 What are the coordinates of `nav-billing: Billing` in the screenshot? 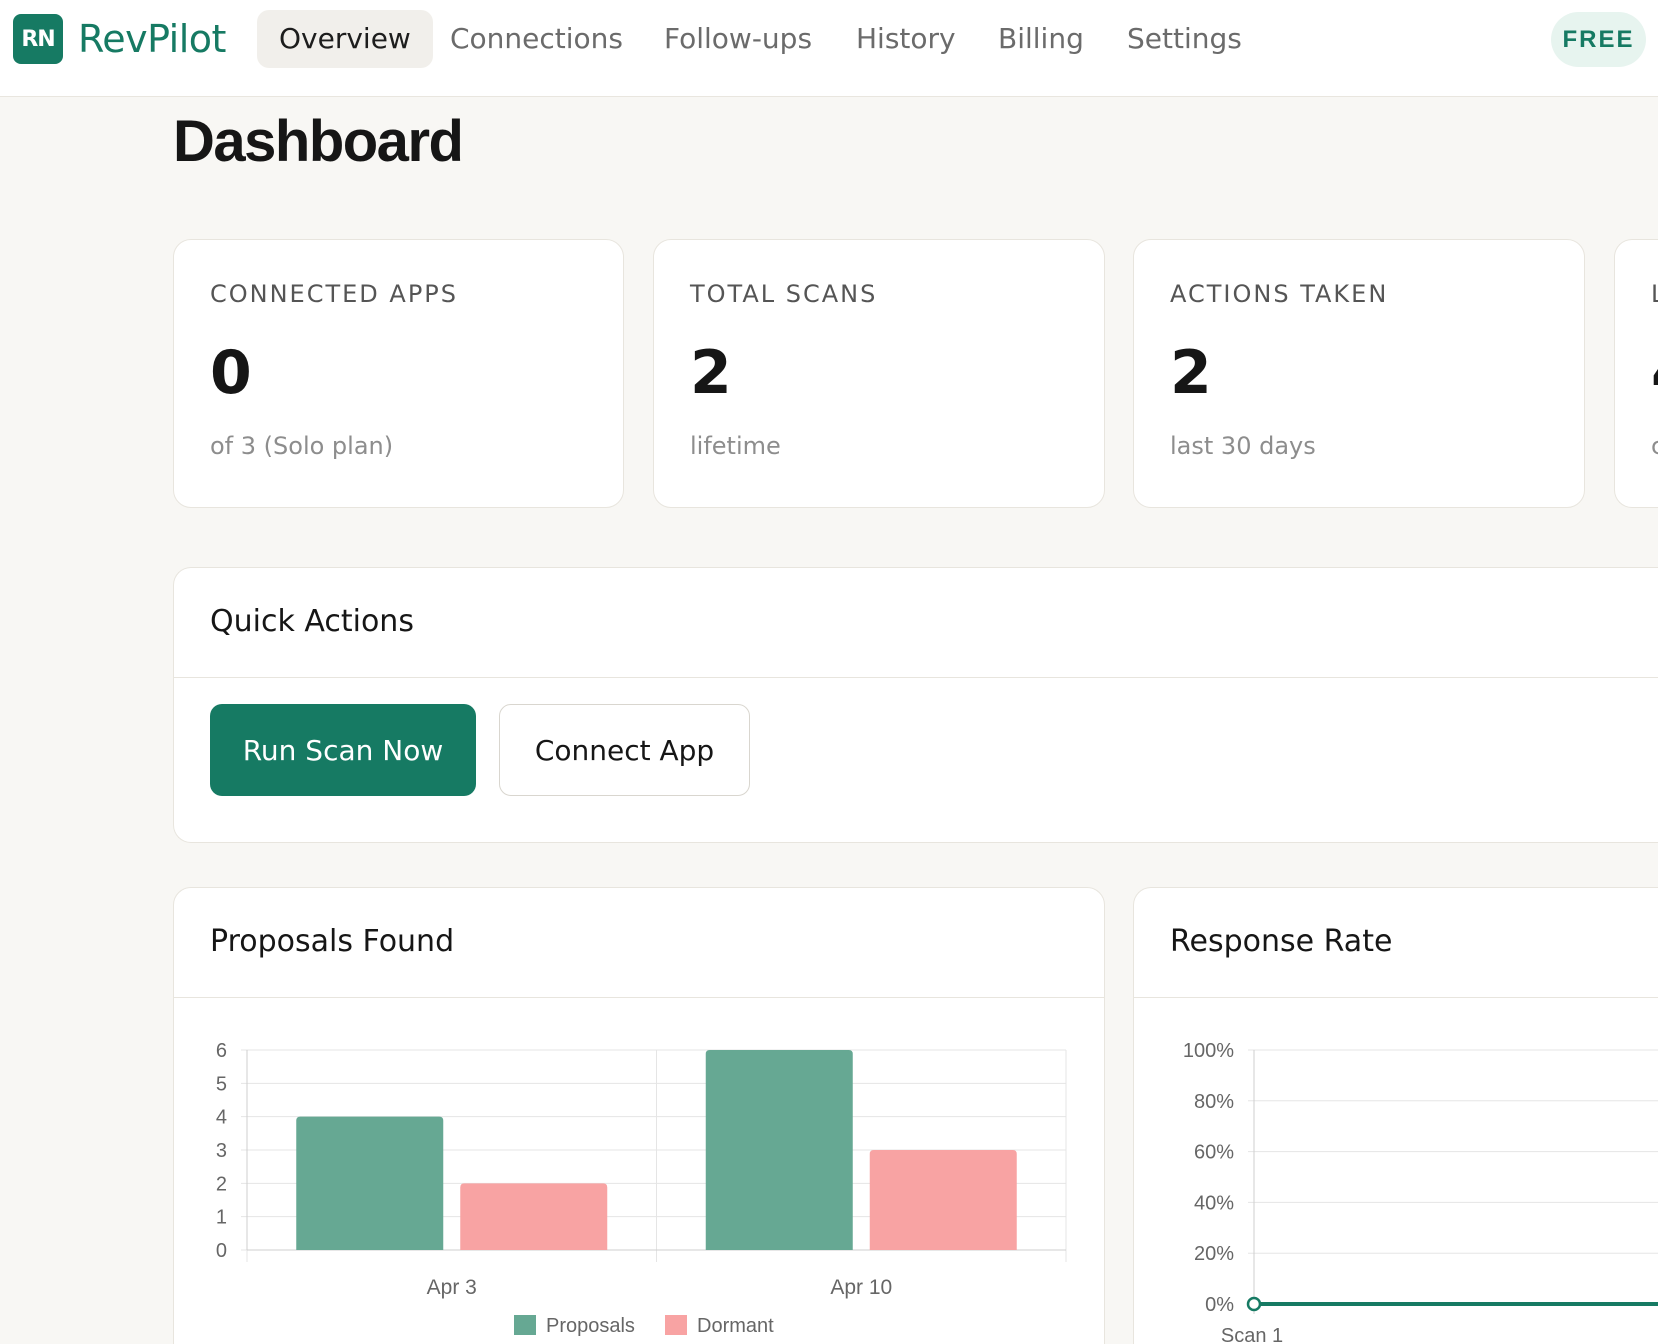 It's located at (1041, 38).